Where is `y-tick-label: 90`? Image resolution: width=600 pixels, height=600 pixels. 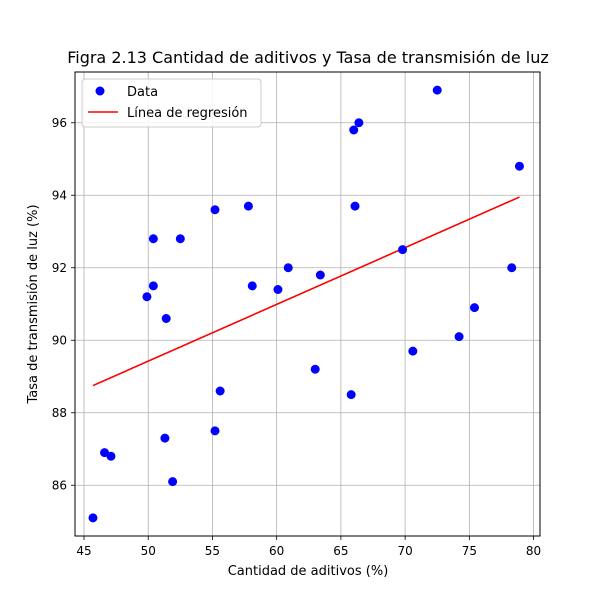
y-tick-label: 90 is located at coordinates (59, 340).